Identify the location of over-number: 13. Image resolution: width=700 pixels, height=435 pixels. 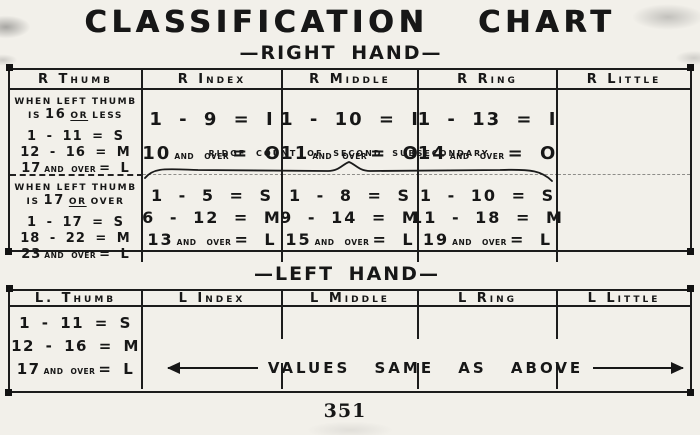
(160, 239).